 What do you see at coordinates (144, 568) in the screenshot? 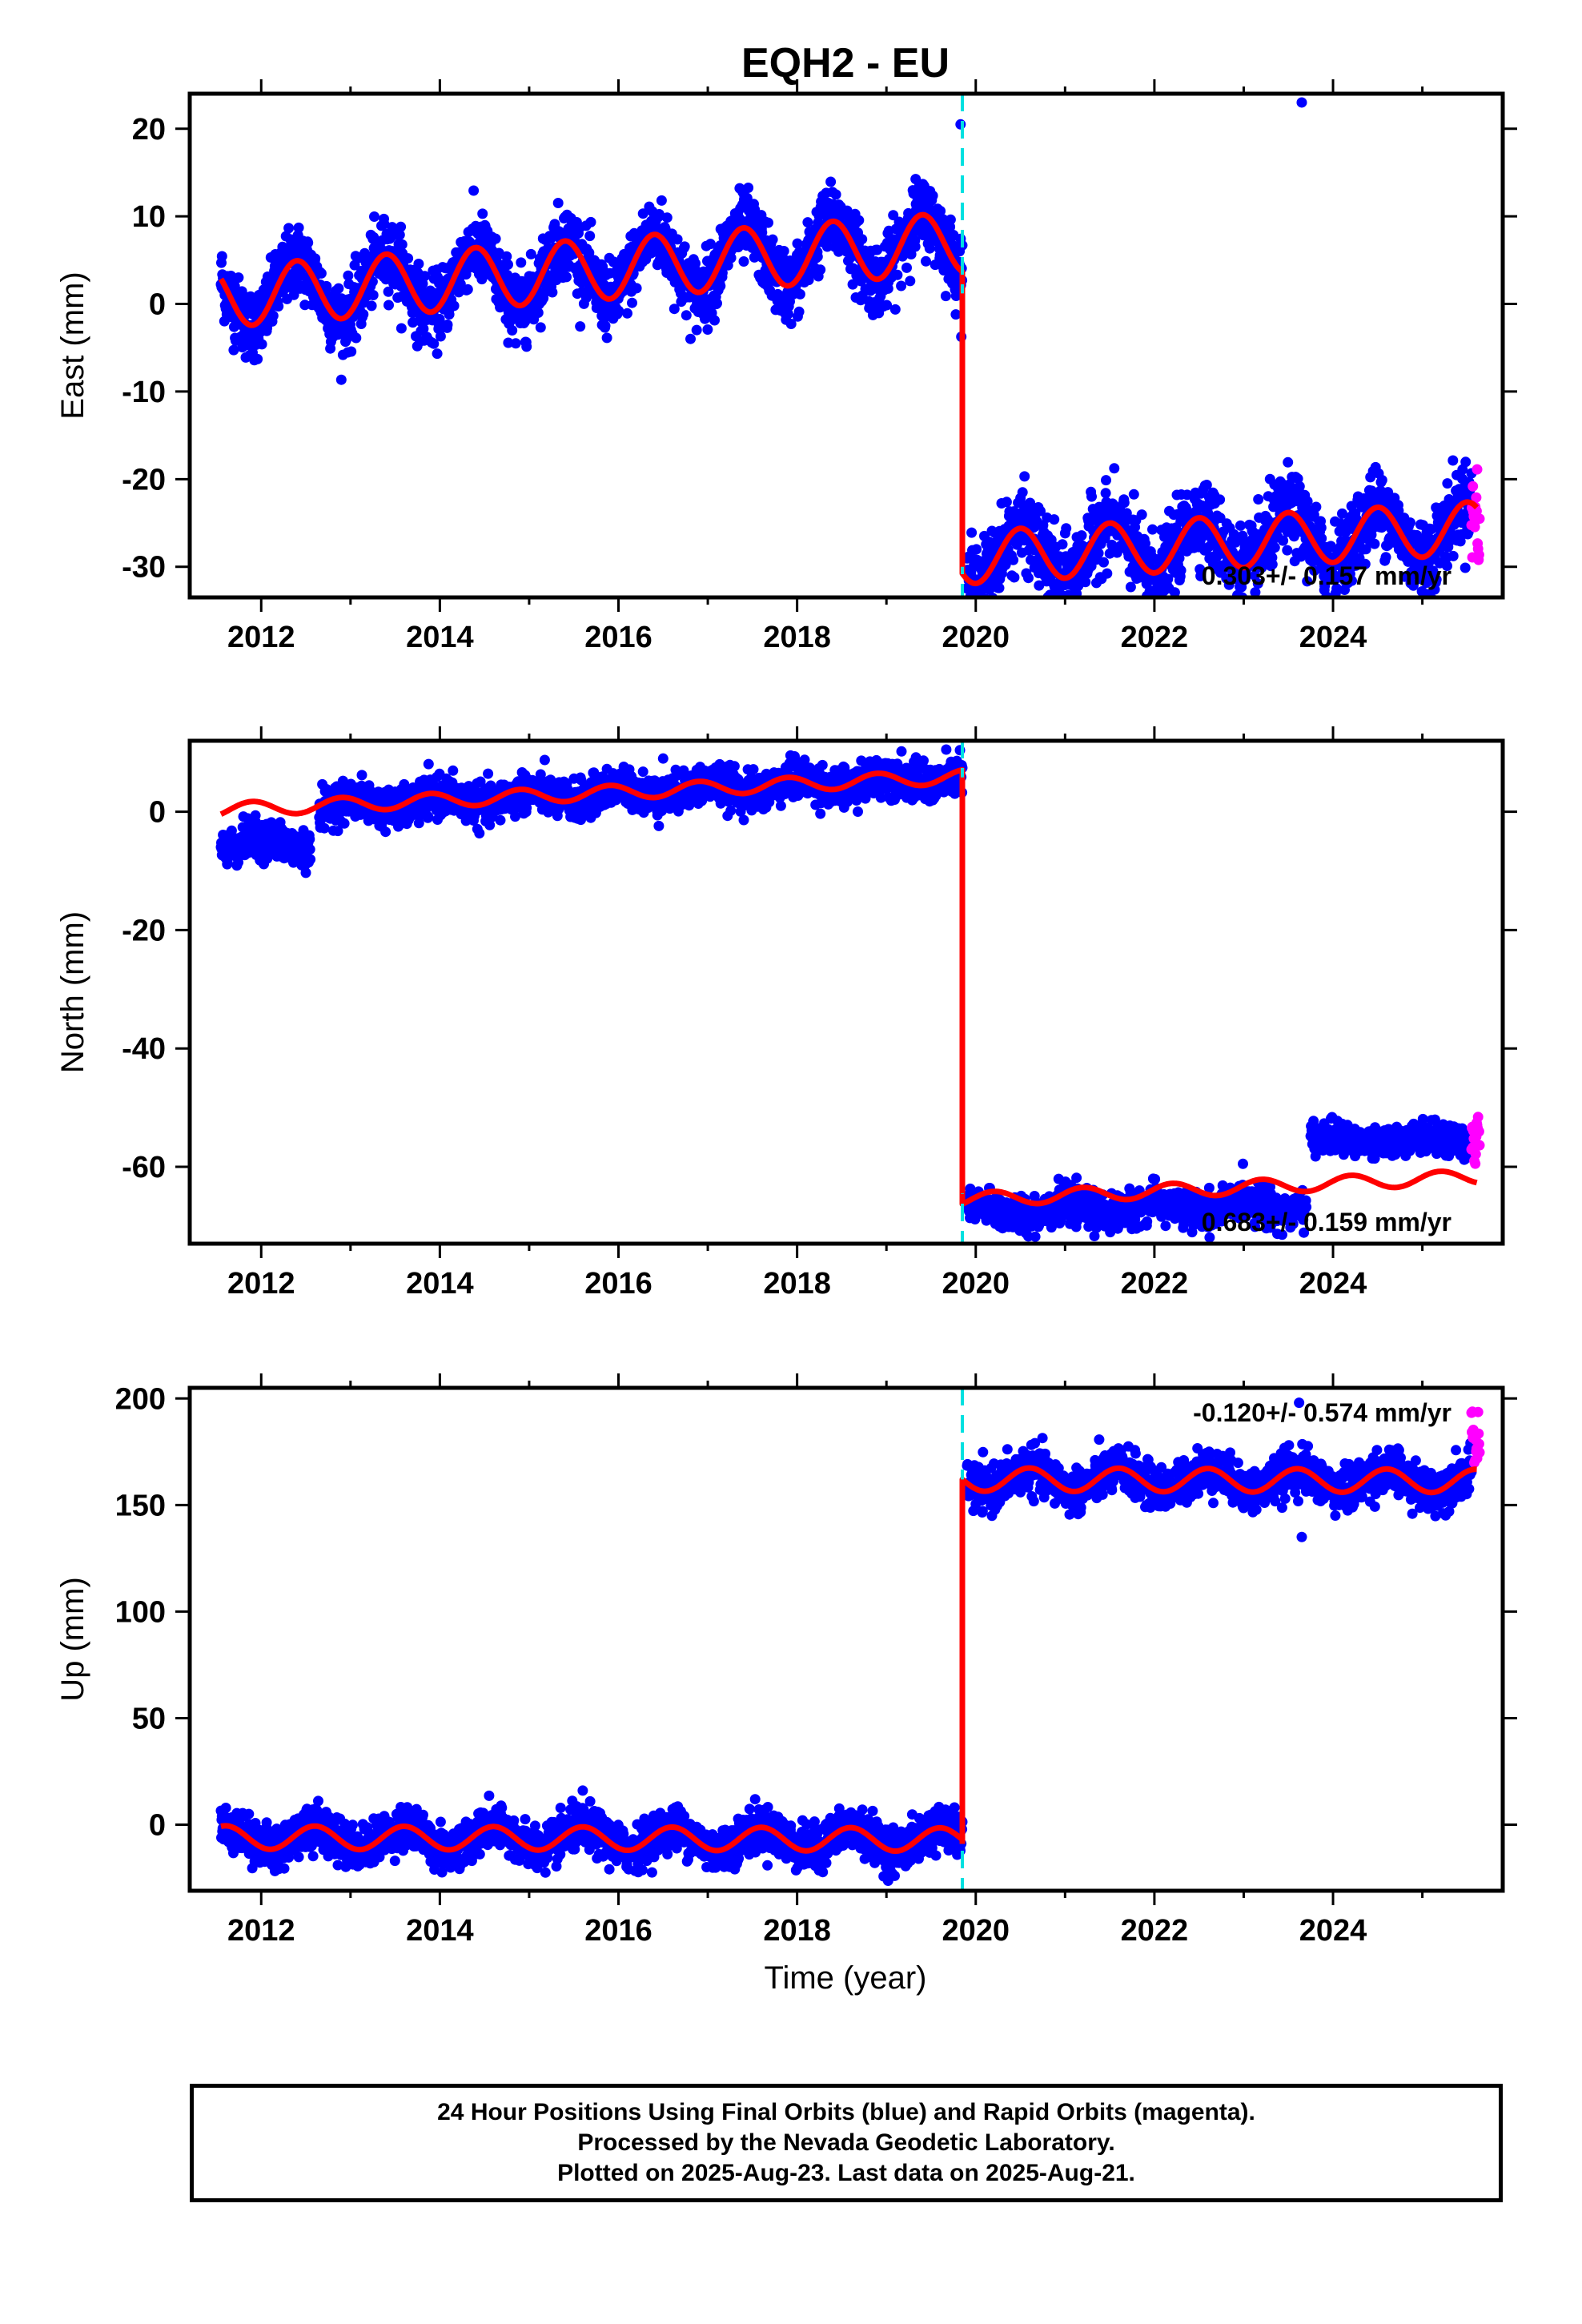
I see `y-tick-label: -30` at bounding box center [144, 568].